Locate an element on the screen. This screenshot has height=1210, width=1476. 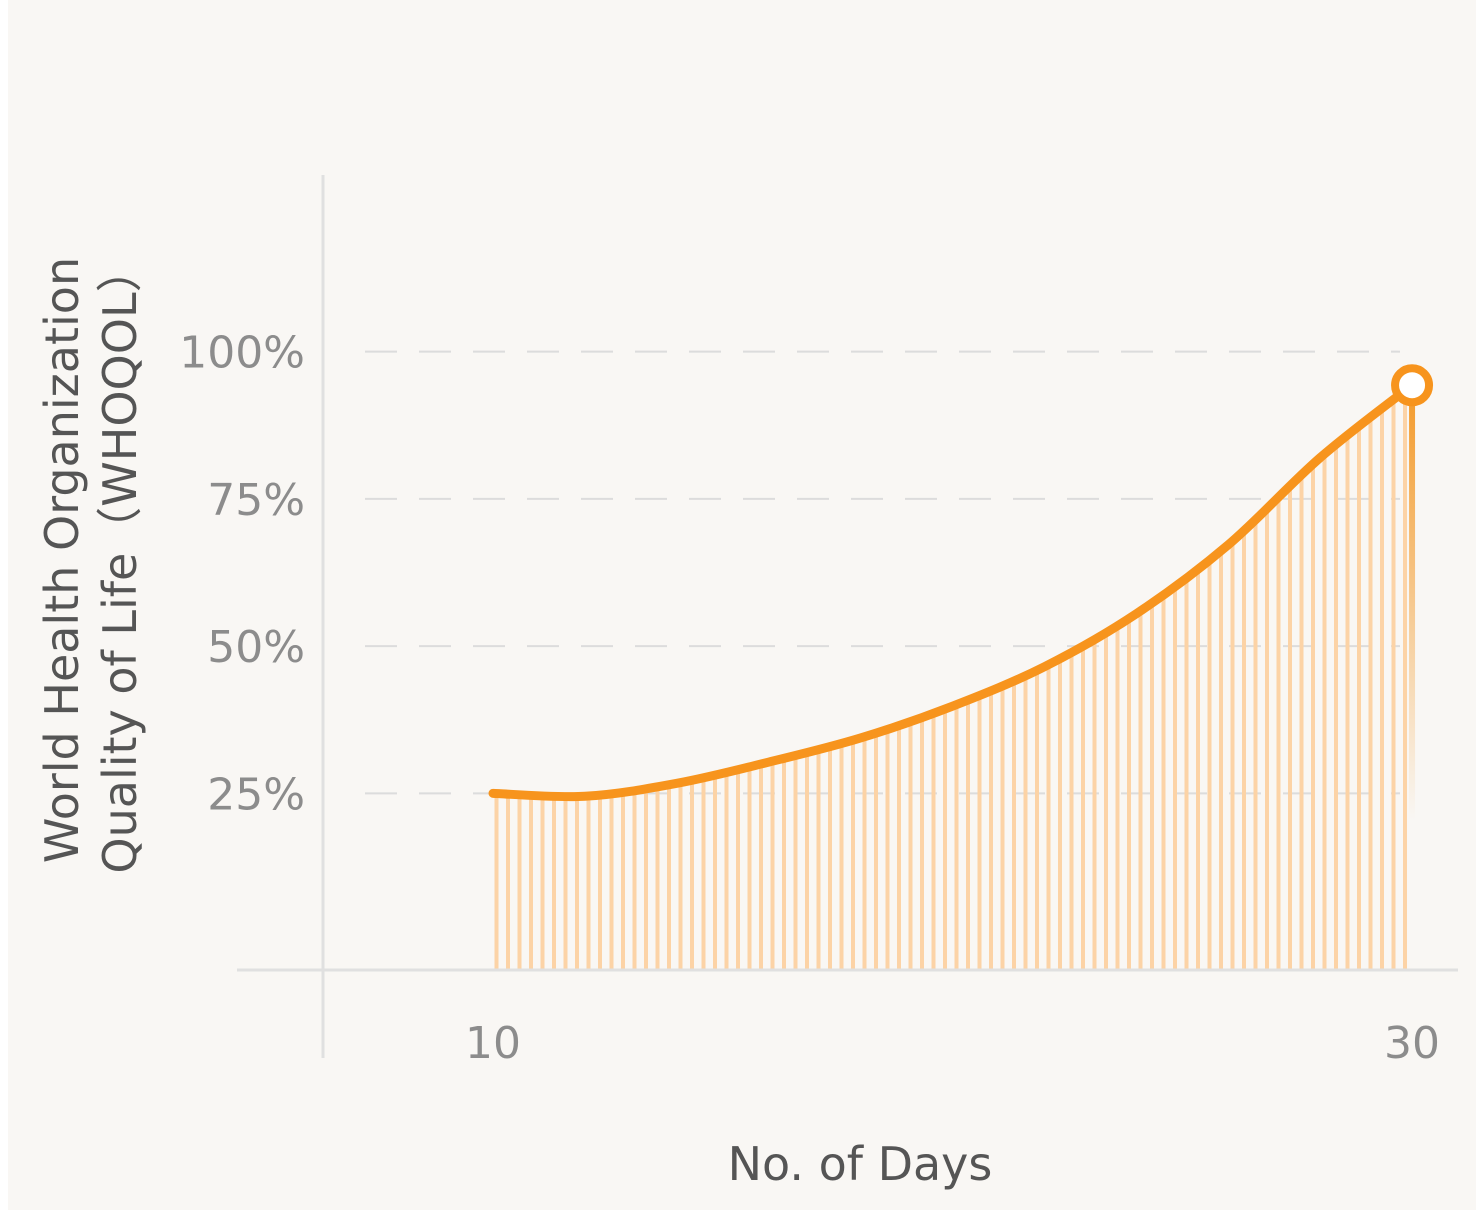
y-tick-label: 100% is located at coordinates (242, 353).